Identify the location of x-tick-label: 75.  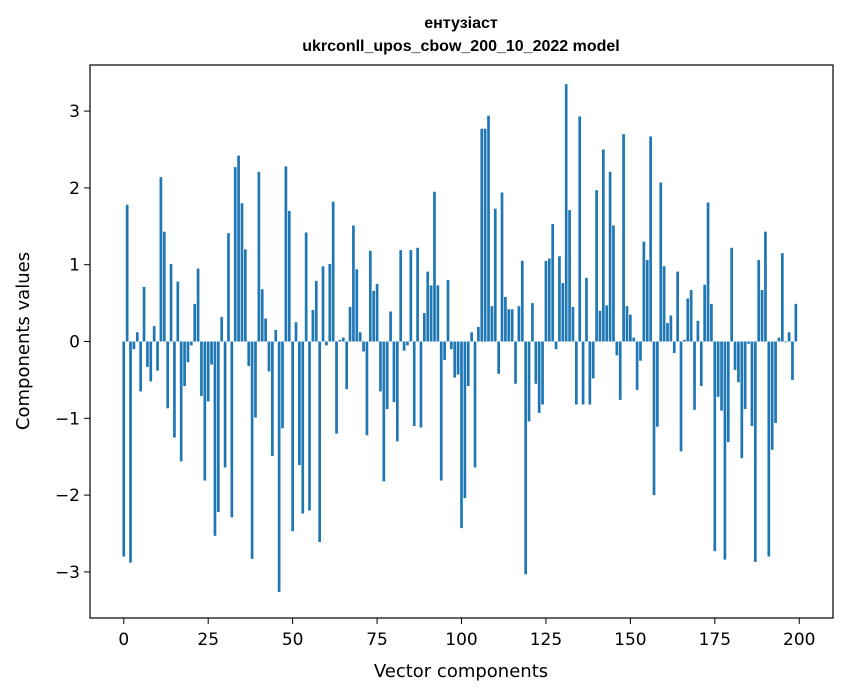
(377, 640).